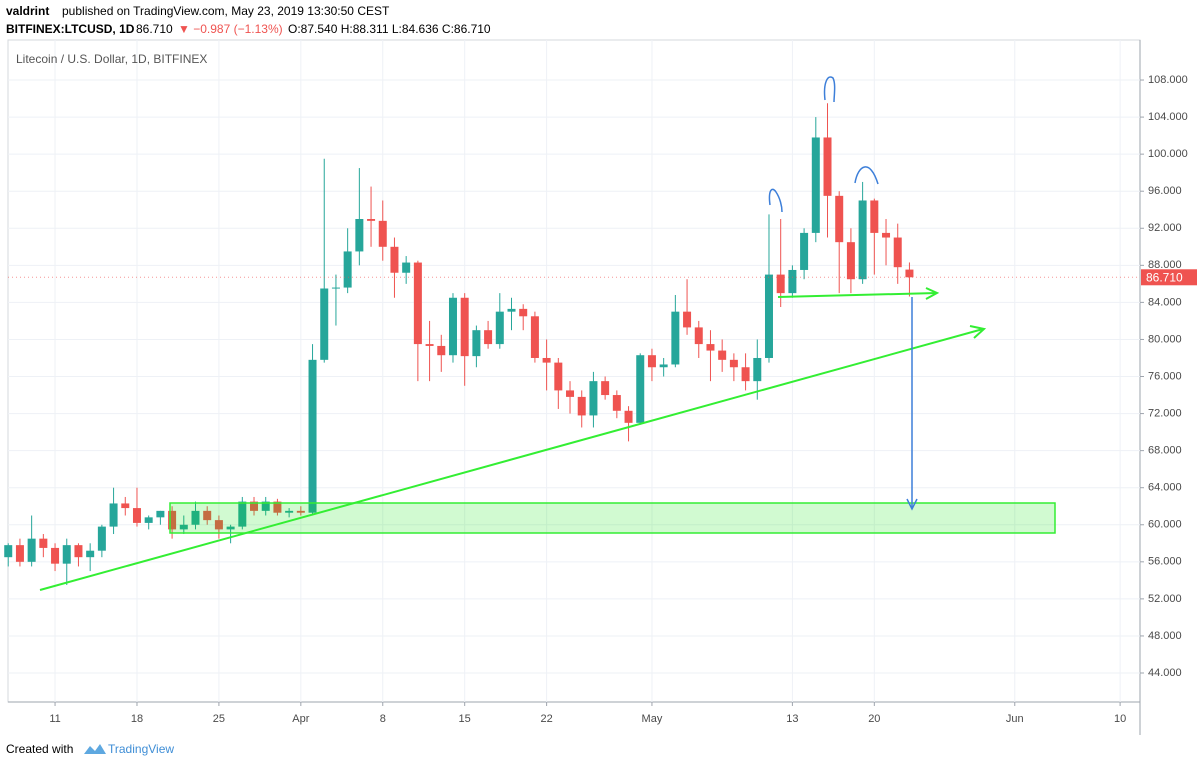  What do you see at coordinates (612, 518) in the screenshot?
I see `support-zone` at bounding box center [612, 518].